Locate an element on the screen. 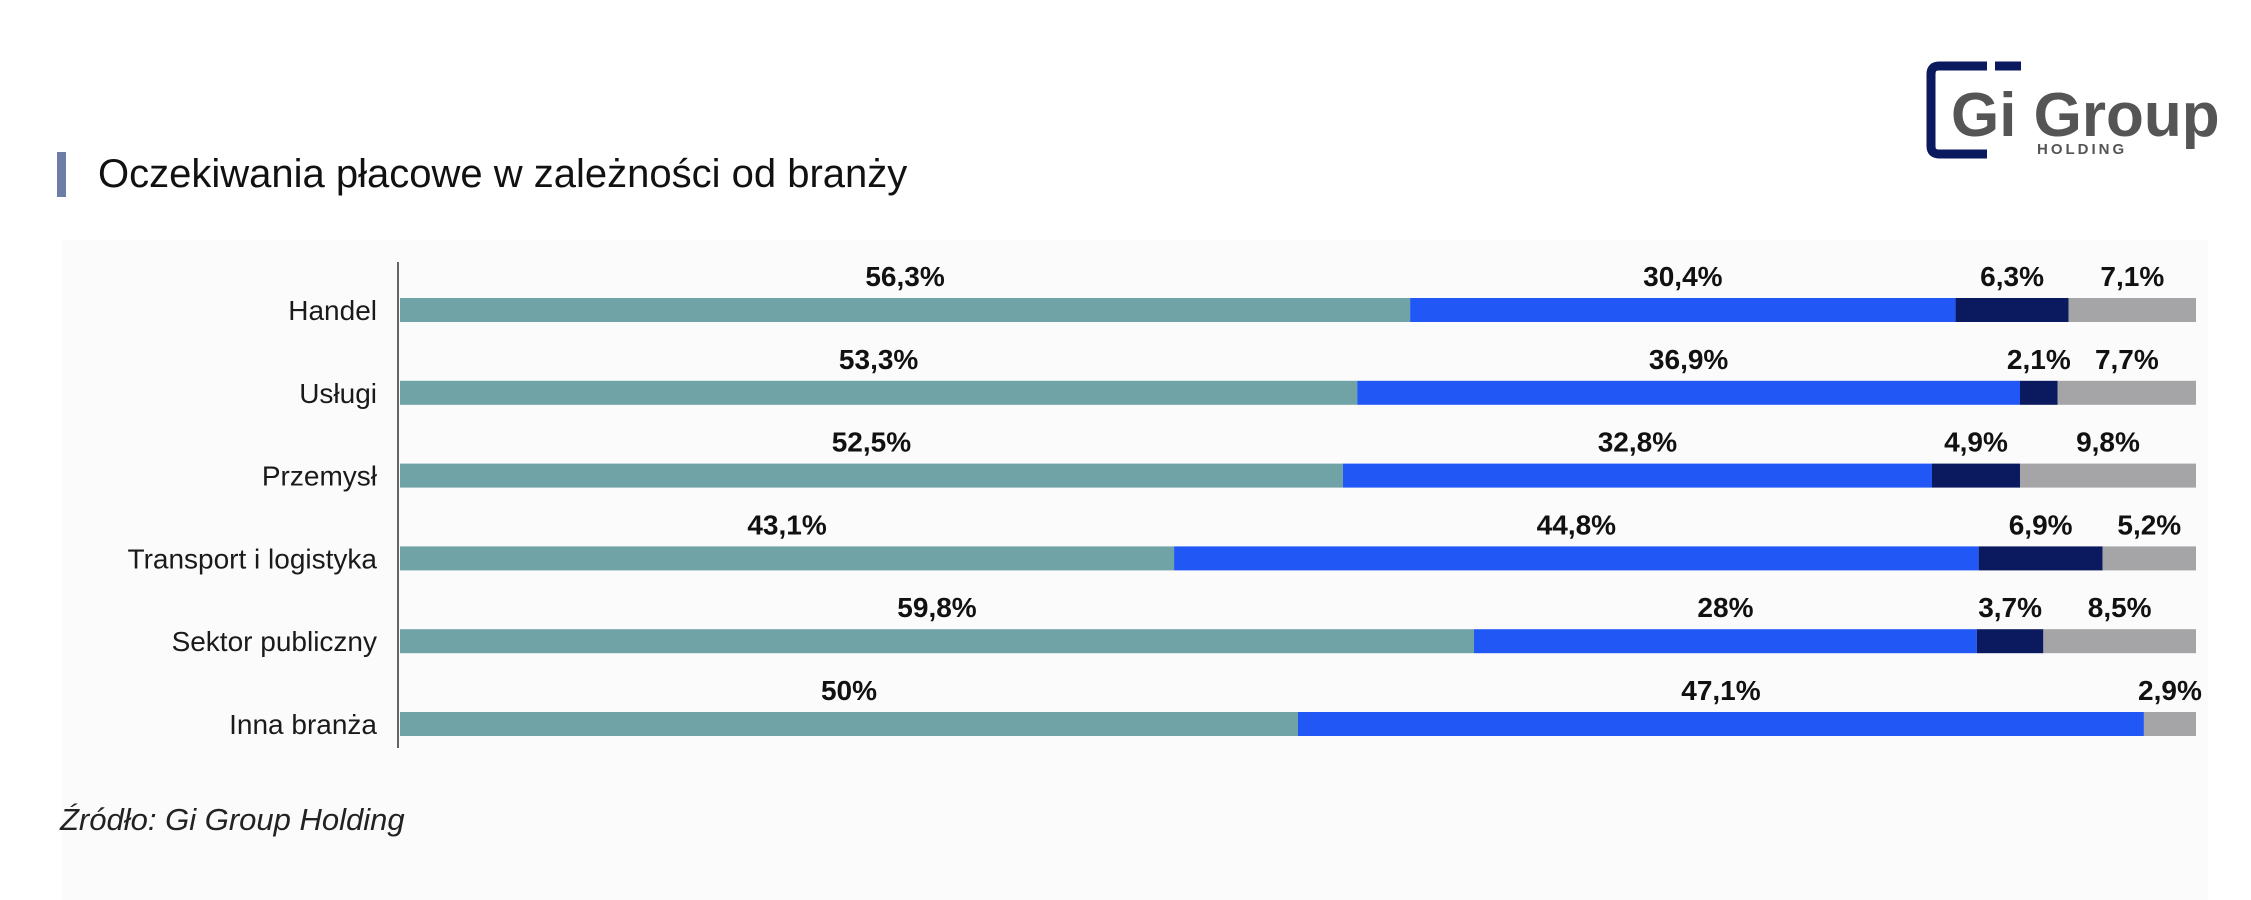  logo-main-text: Gi Group is located at coordinates (2085, 115).